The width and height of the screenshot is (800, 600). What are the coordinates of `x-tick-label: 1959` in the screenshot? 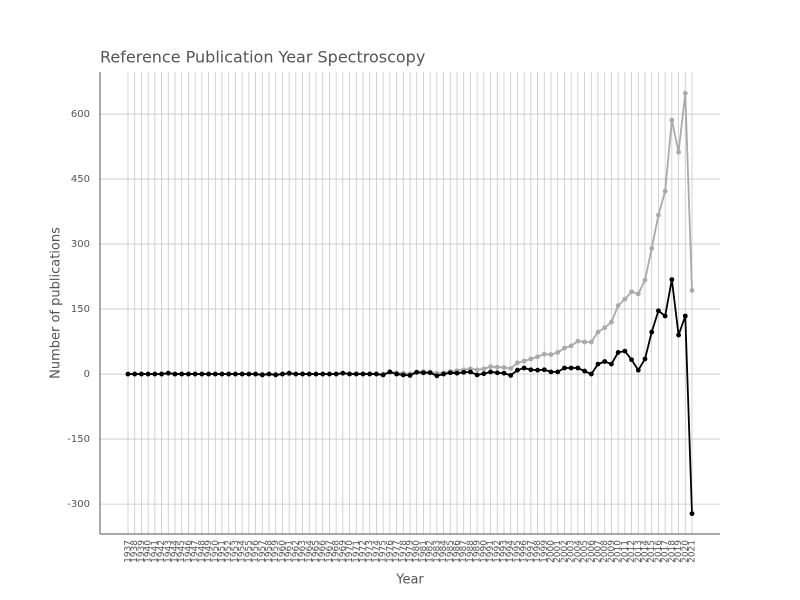 It's located at (276, 551).